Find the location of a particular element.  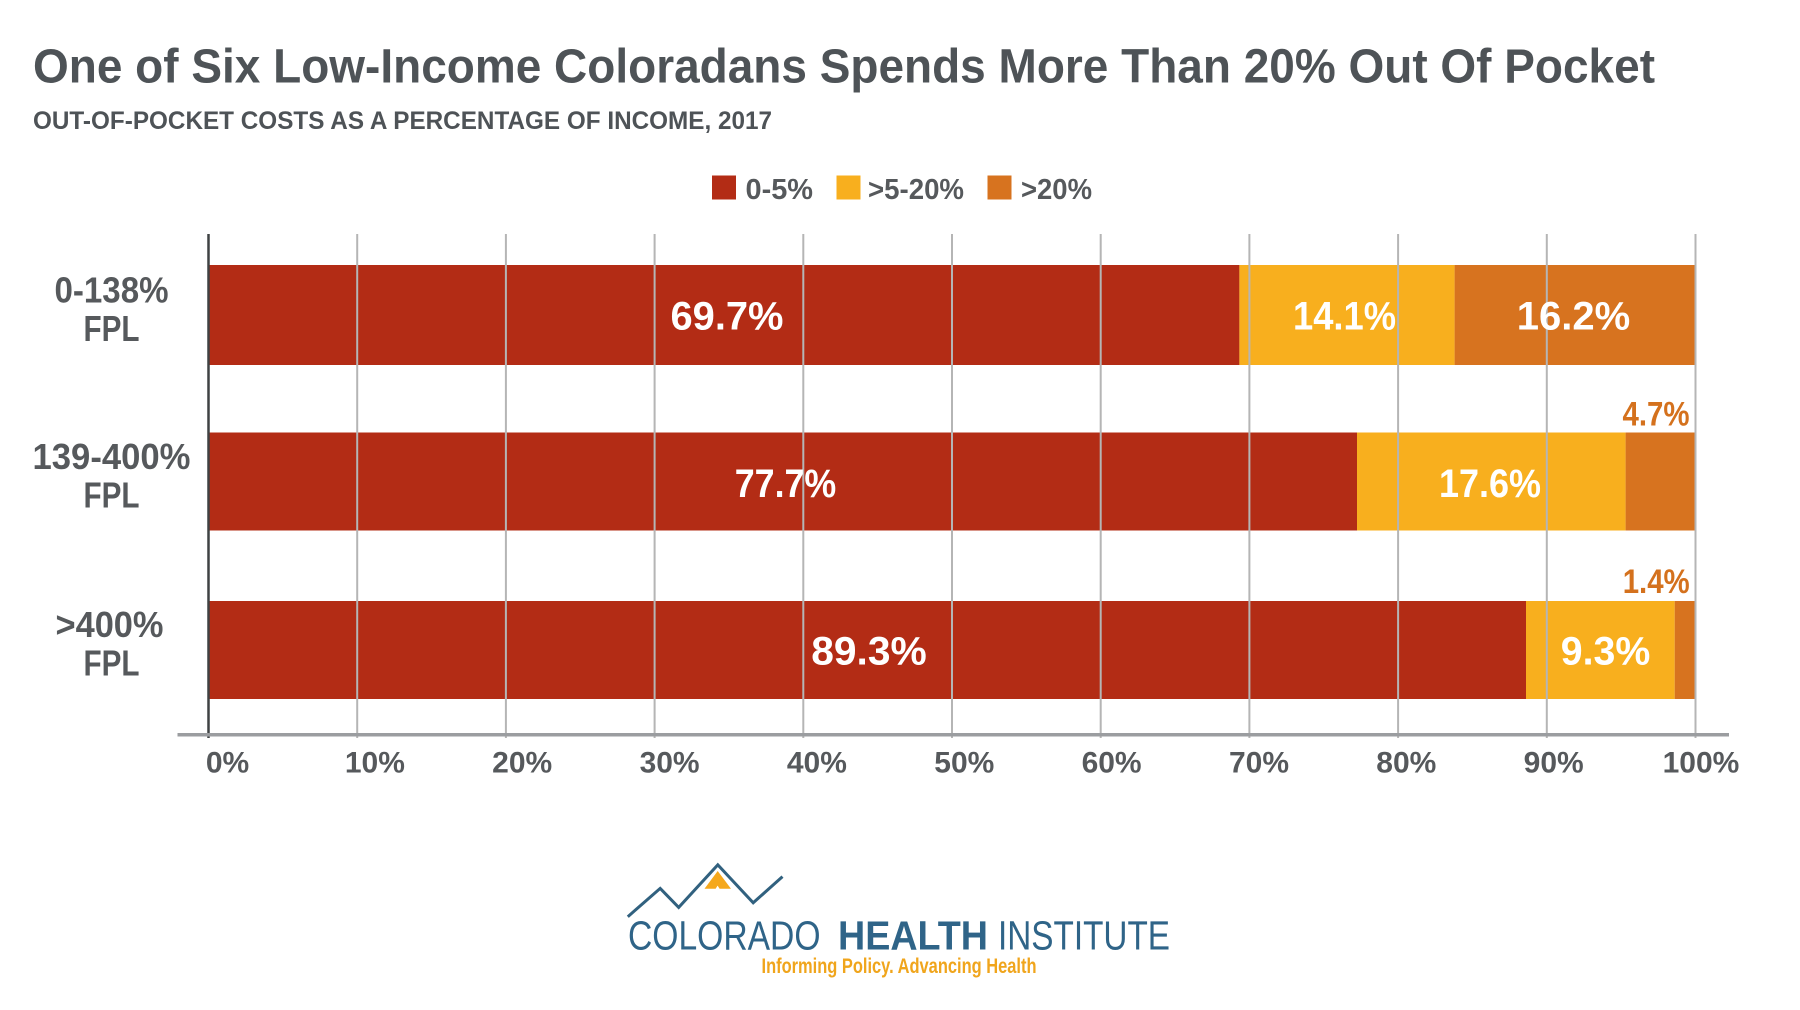

svg-text: 89.3% is located at coordinates (869, 652).